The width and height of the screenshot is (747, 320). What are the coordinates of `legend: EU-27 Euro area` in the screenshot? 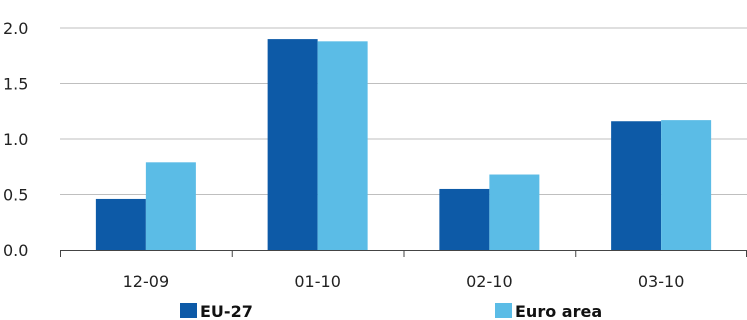 It's located at (391, 311).